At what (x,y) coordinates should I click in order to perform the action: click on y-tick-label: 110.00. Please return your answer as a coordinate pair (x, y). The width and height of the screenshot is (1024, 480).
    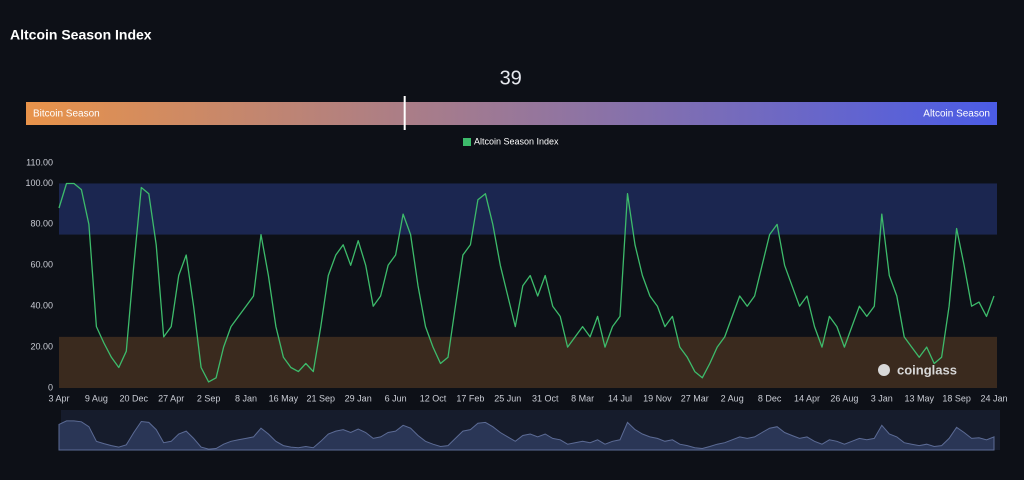
    Looking at the image, I should click on (39, 162).